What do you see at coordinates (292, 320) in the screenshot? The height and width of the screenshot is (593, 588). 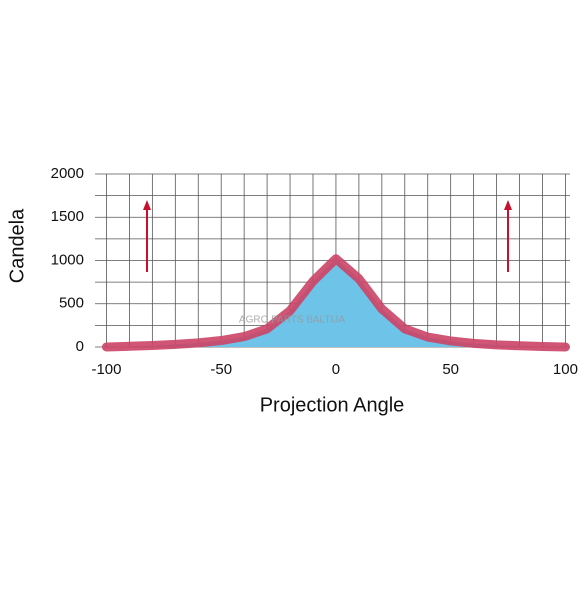 I see `watermark: AGRO PARTS BALTIJA` at bounding box center [292, 320].